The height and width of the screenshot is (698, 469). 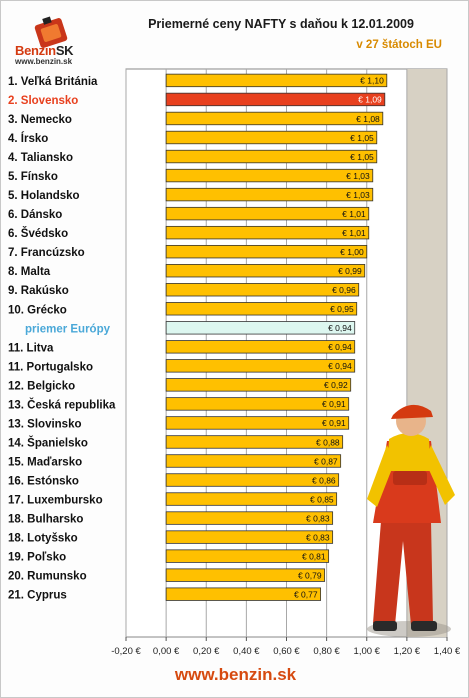 I want to click on bar-value-label: € 1,09, so click(x=370, y=100).